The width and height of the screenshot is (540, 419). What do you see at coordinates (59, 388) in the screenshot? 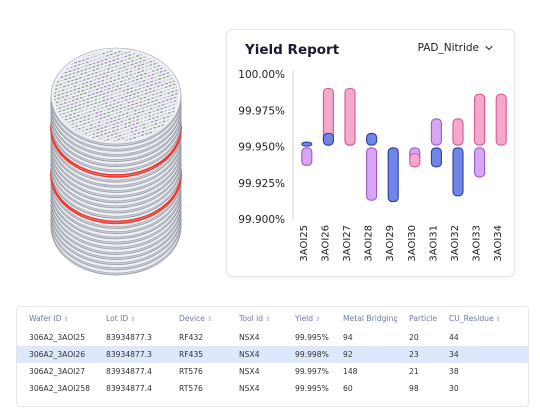
I see `table-cell: 306A2_3AOI258` at bounding box center [59, 388].